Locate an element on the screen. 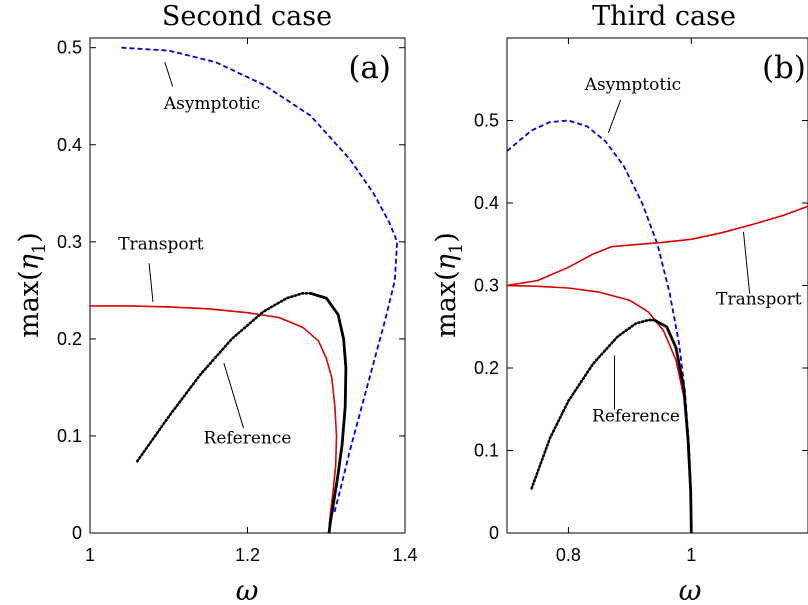 This screenshot has height=605, width=808. series-reference is located at coordinates (593, 404).